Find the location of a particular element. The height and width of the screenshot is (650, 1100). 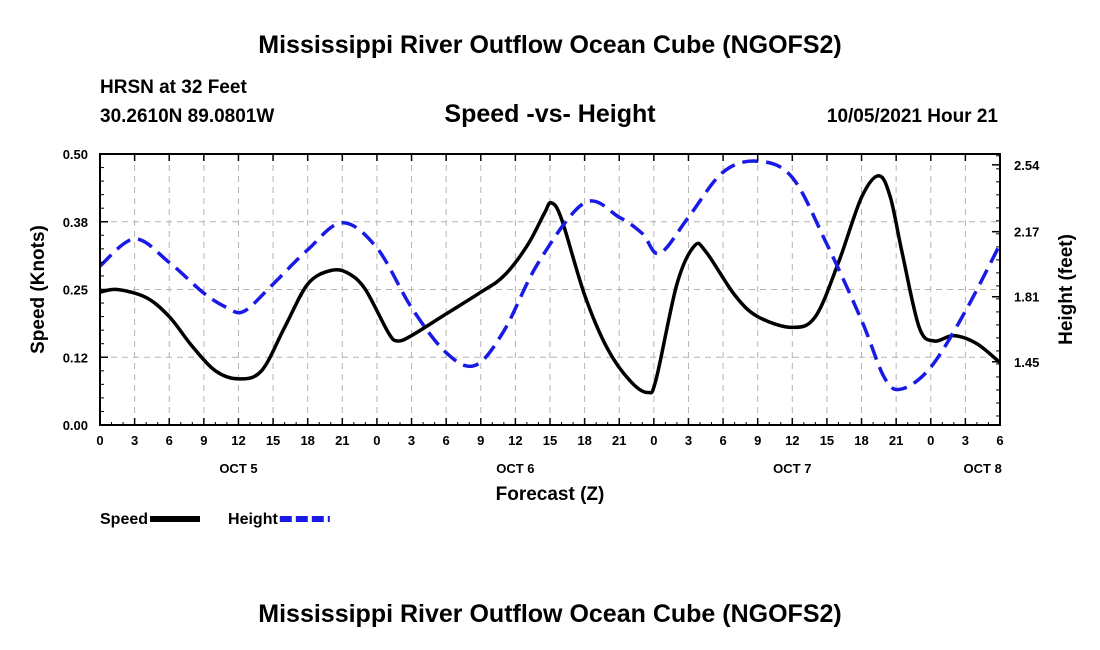

day-label: OCT 7 is located at coordinates (792, 468).